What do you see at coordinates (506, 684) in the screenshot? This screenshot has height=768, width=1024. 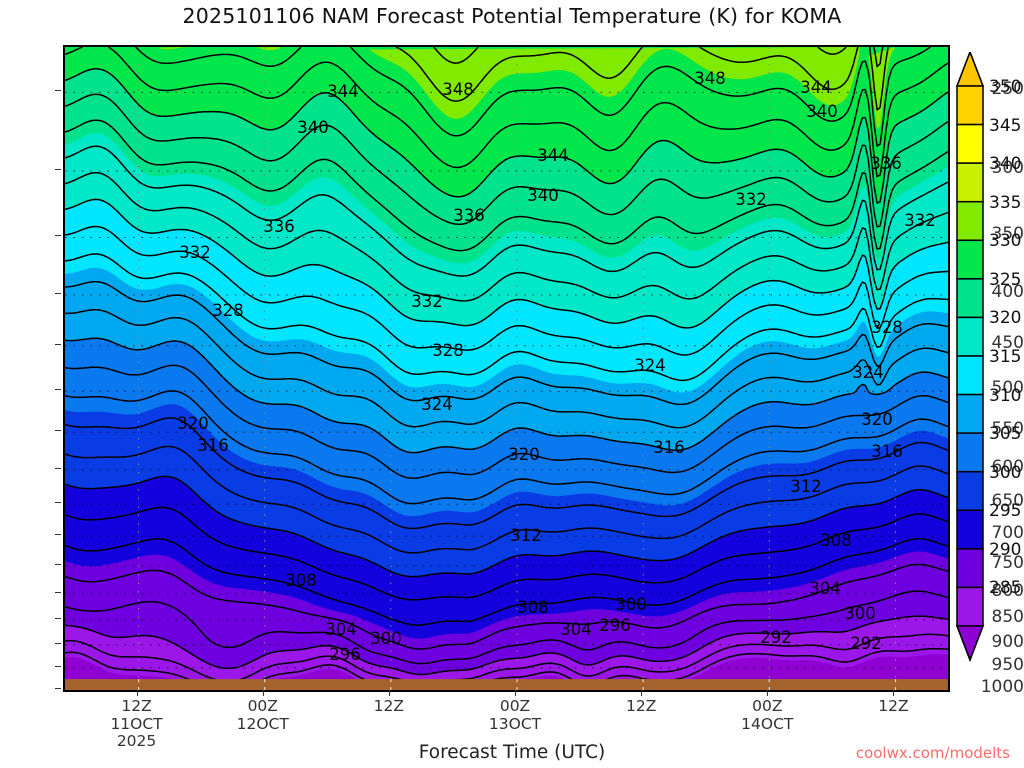 I see `terrain-block` at bounding box center [506, 684].